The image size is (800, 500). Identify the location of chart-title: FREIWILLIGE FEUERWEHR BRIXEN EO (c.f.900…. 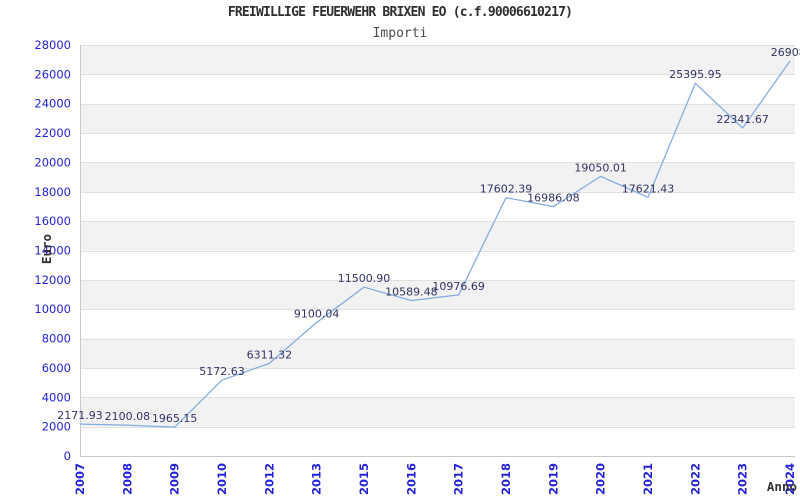
(400, 12).